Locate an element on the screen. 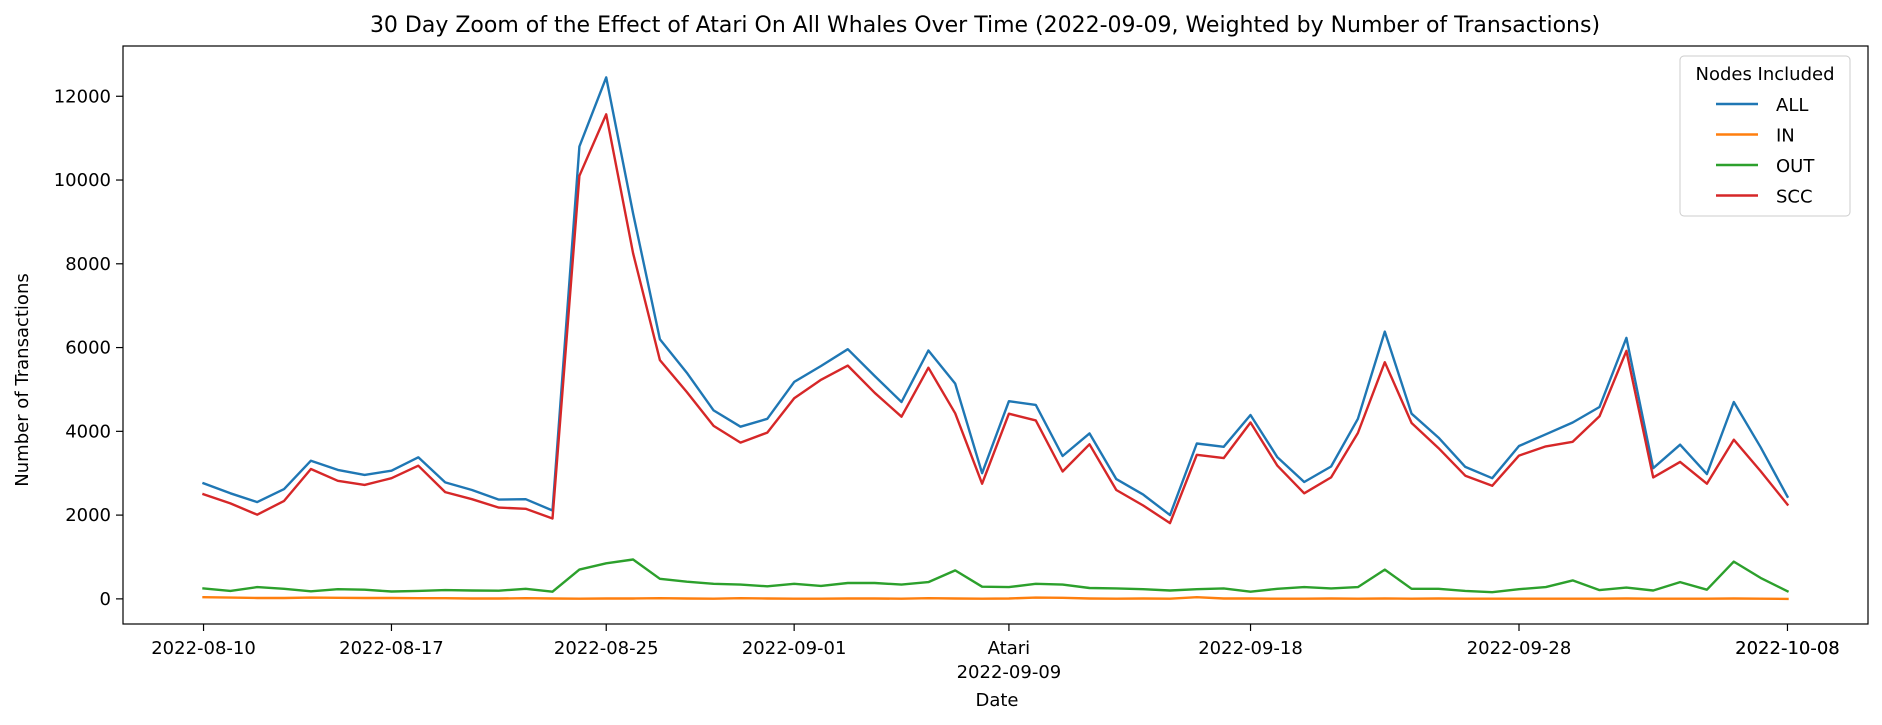 This screenshot has width=1882, height=725. x-tick-label: 2022-08-17 is located at coordinates (391, 648).